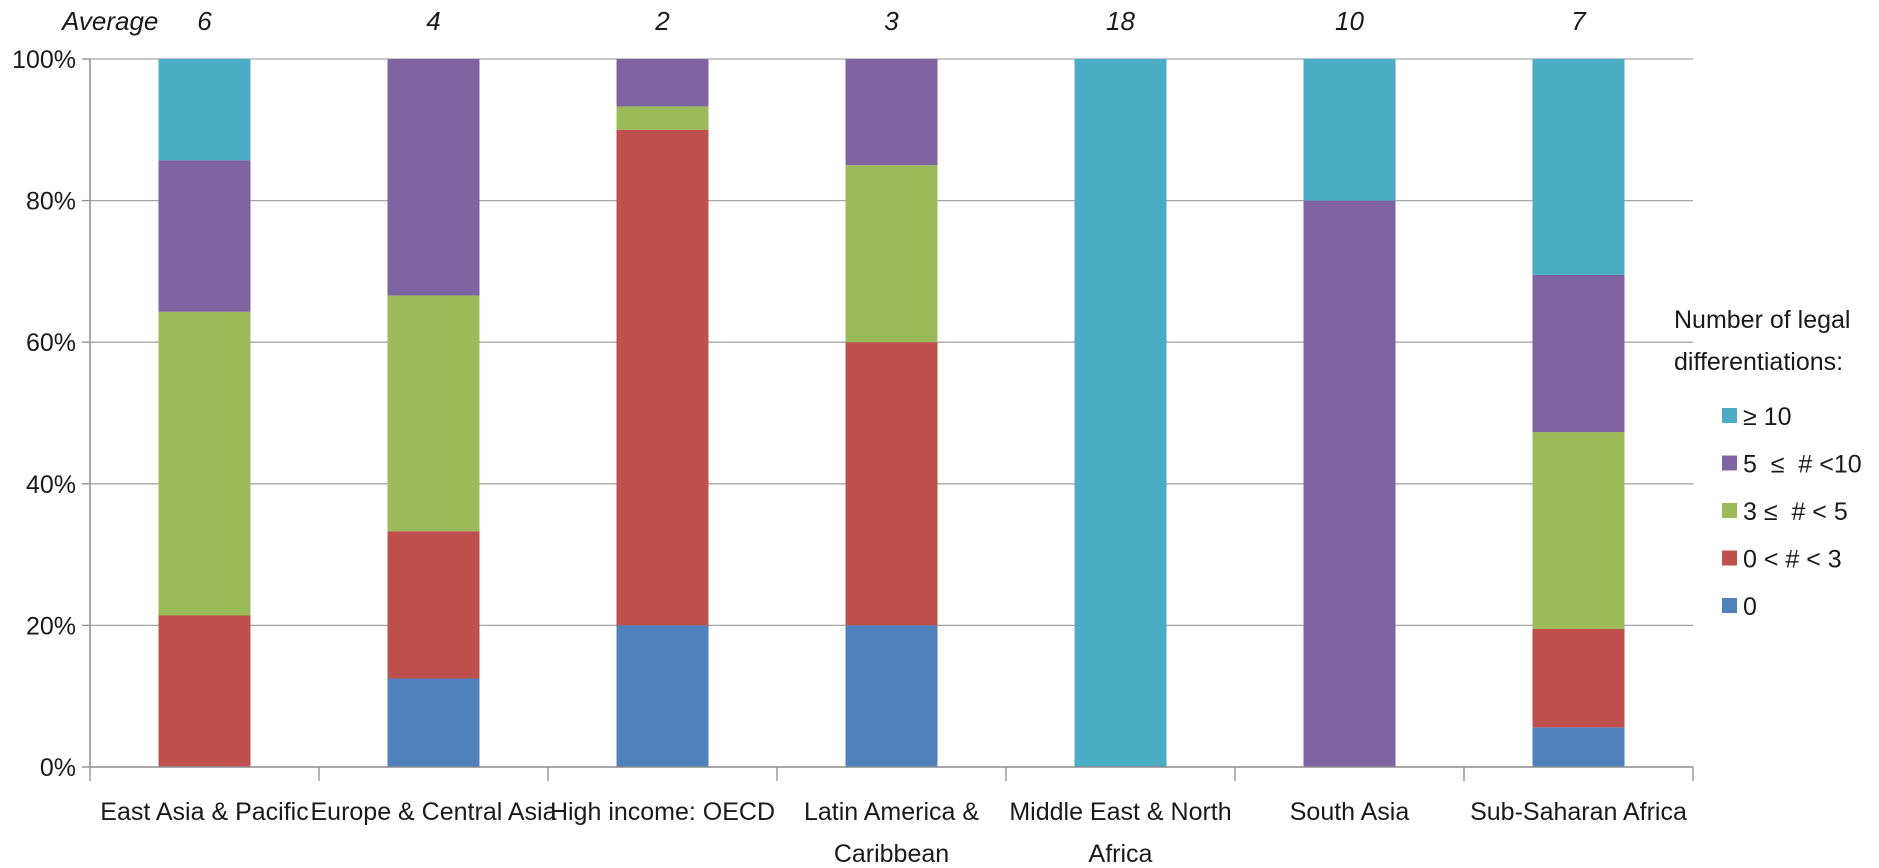 The height and width of the screenshot is (868, 1879). I want to click on average-value-label: 10, so click(1349, 21).